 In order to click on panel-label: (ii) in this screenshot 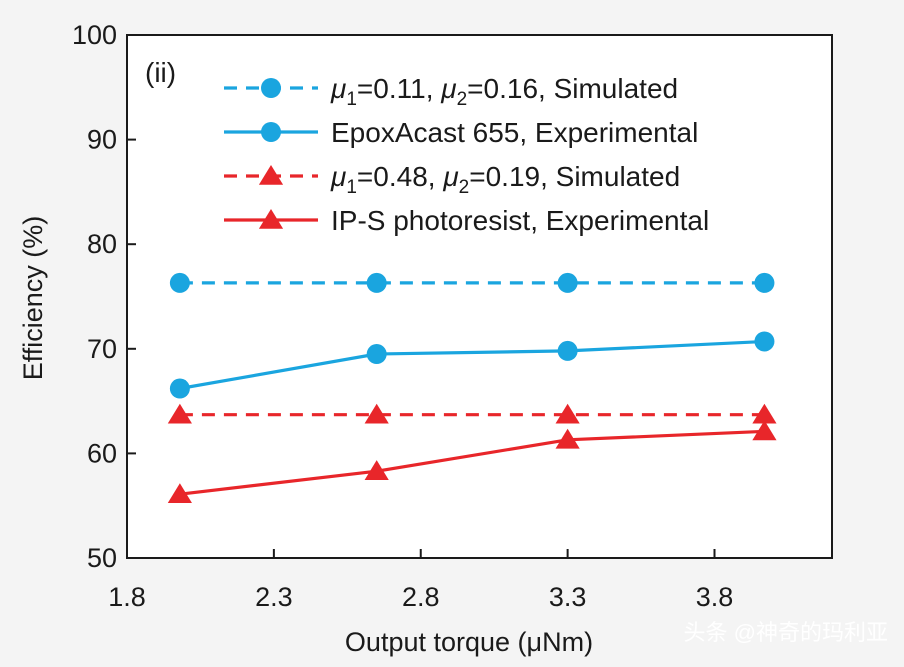, I will do `click(160, 72)`.